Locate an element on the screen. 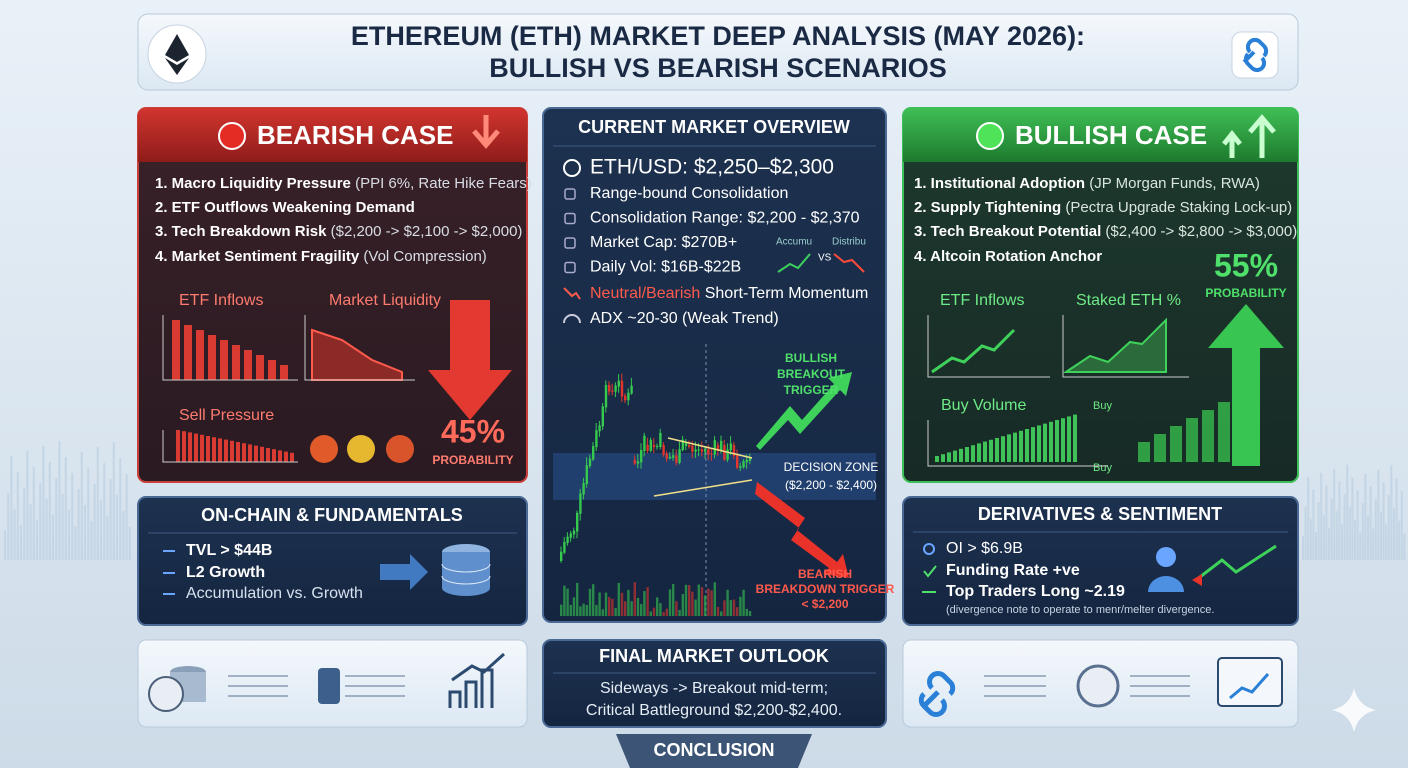 Image resolution: width=1408 pixels, height=768 pixels. list-item: 4. Altcoin Rotation Anchor is located at coordinates (1008, 256).